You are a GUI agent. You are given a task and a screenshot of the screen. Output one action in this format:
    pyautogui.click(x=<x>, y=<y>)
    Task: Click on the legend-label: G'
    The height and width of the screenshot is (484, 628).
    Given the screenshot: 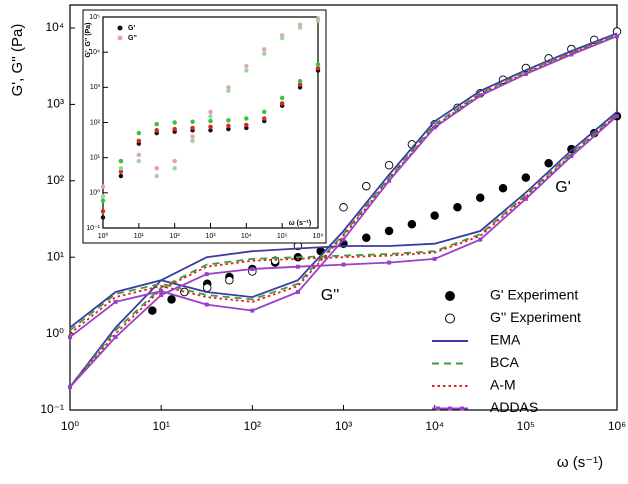 What is the action you would take?
    pyautogui.click(x=131, y=28)
    